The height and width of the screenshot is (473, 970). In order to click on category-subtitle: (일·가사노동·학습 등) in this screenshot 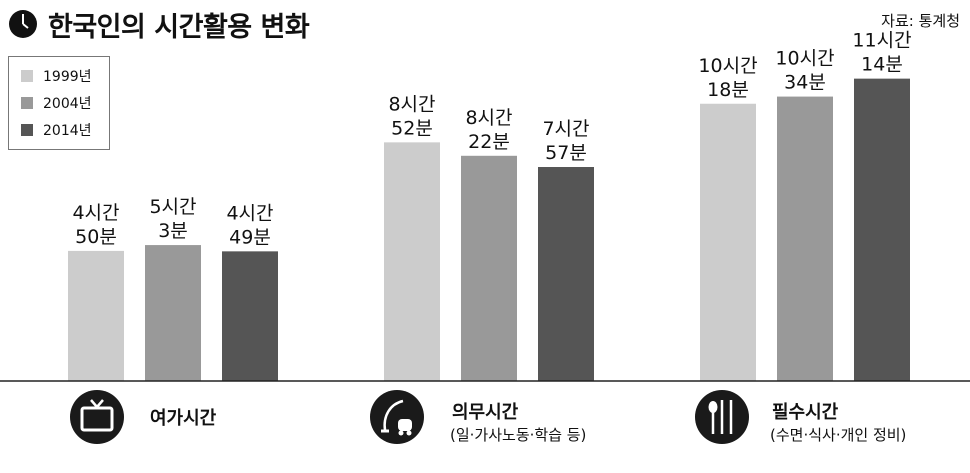, I will do `click(518, 435)`.